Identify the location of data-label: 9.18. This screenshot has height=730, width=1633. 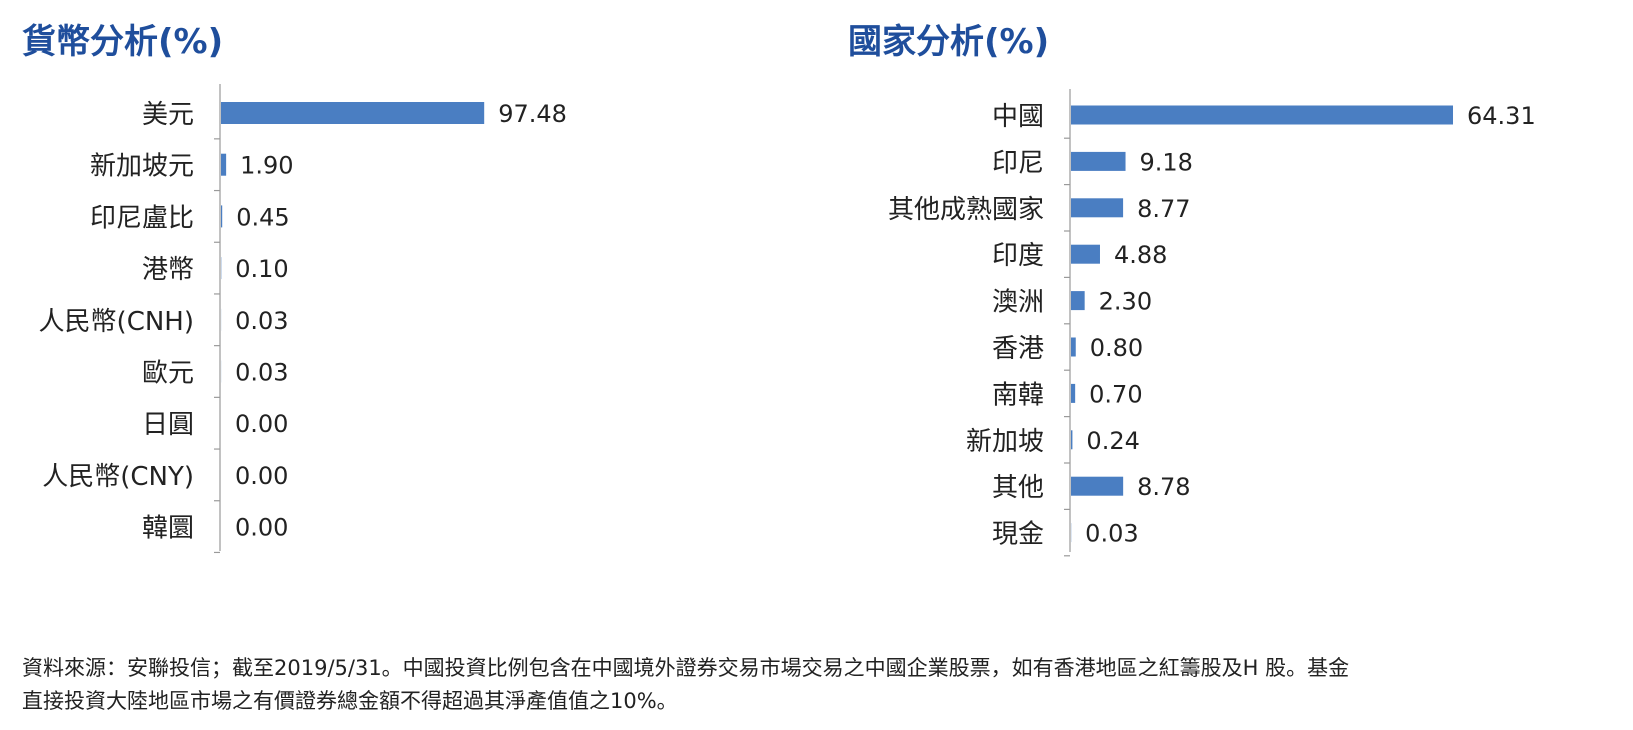
(1166, 162).